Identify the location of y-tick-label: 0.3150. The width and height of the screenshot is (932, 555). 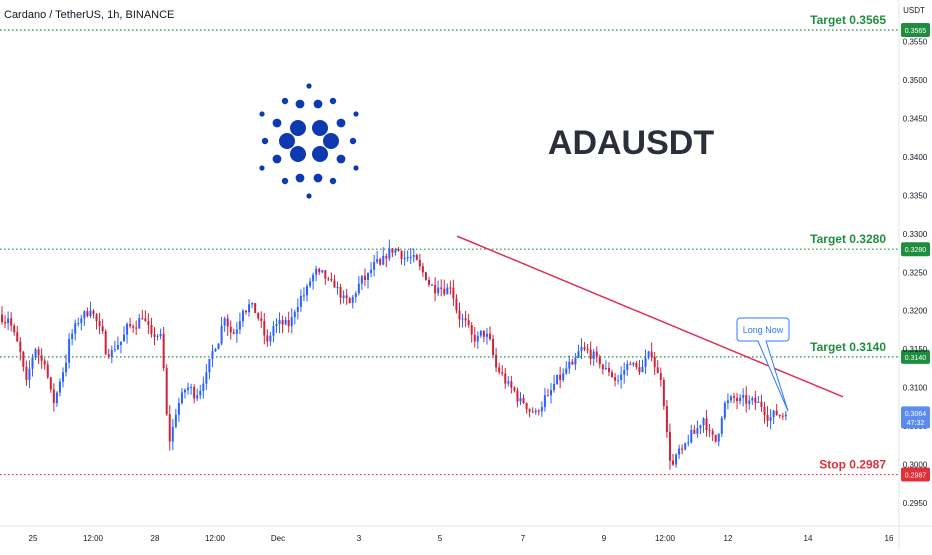
(915, 349).